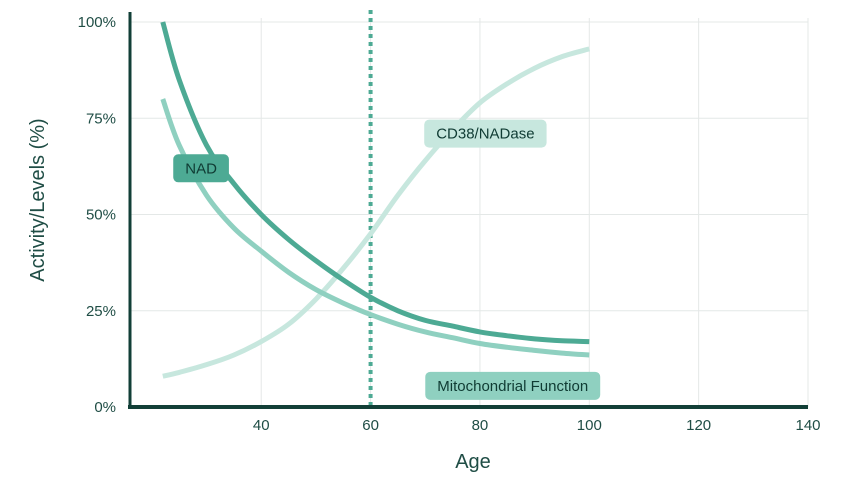 This screenshot has height=481, width=841. I want to click on y-tick-label: 25%, so click(101, 311).